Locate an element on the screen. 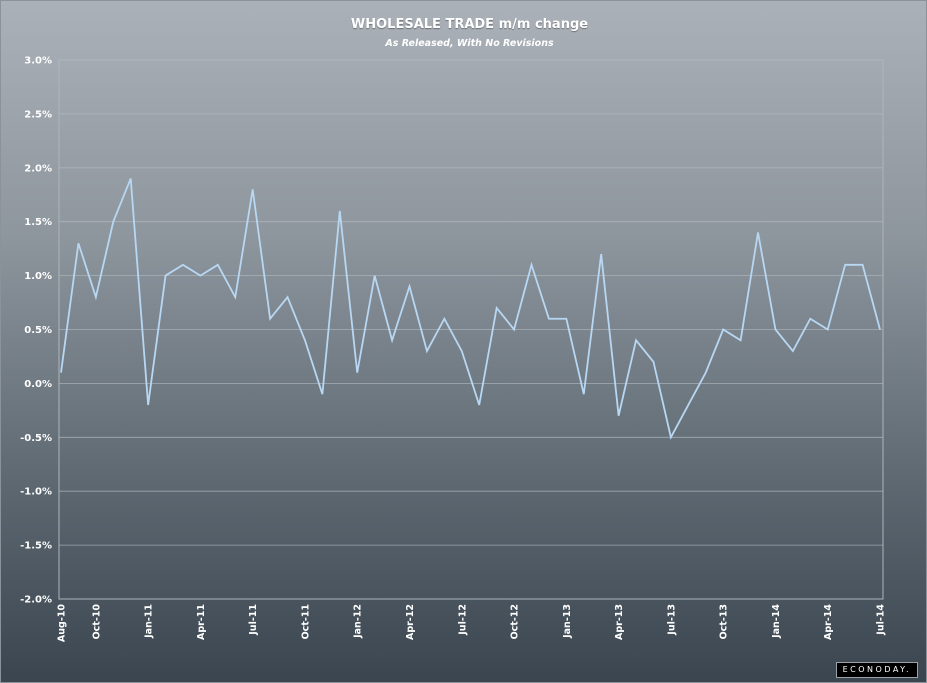  y-tick-label: -1.5% is located at coordinates (36, 546).